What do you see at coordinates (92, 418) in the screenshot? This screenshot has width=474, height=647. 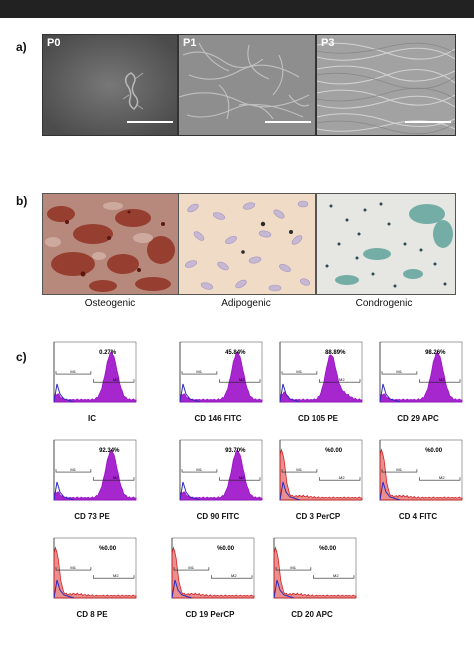 I see `marker-label: IC` at bounding box center [92, 418].